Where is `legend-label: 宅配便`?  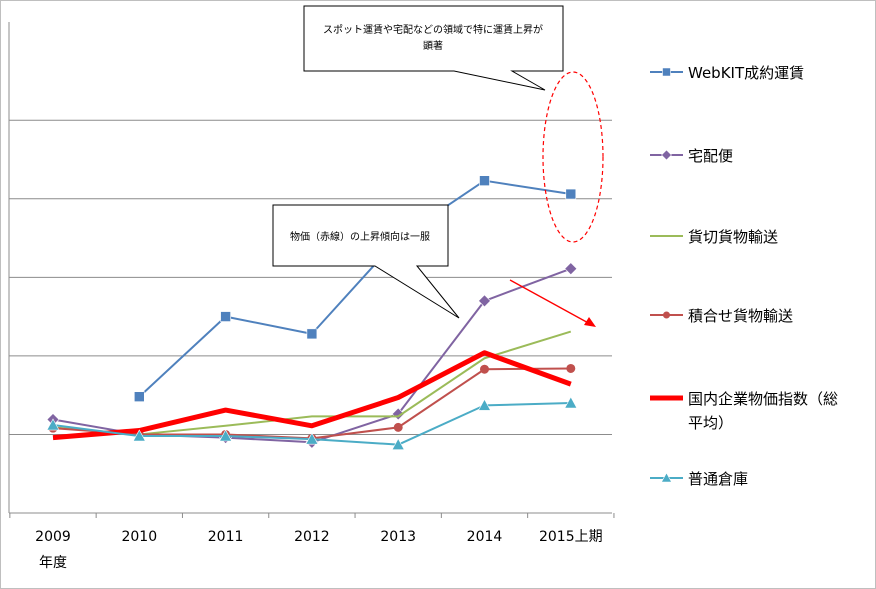 legend-label: 宅配便 is located at coordinates (710, 156).